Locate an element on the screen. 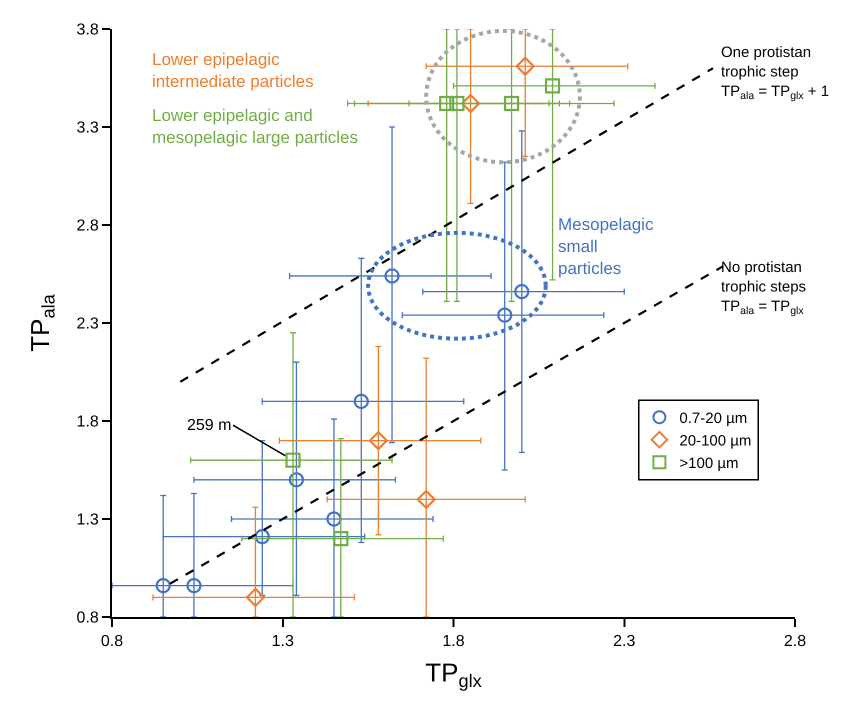 The width and height of the screenshot is (857, 703). y-tick-label: 1.8 is located at coordinates (87, 422).